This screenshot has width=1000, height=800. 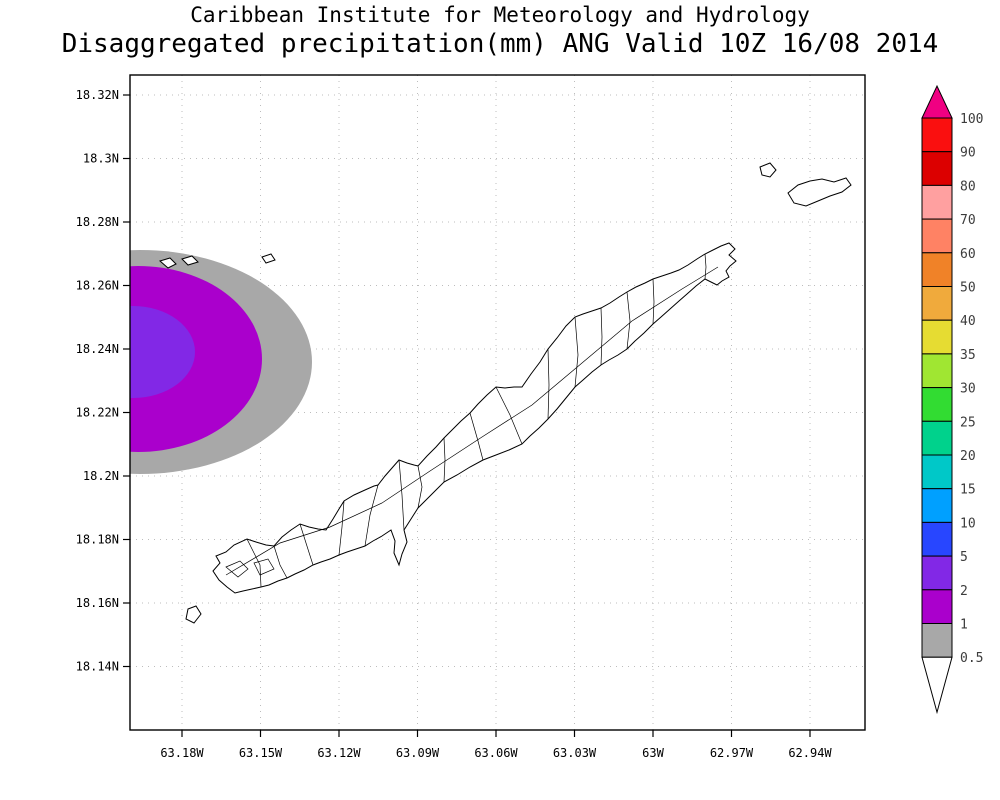 I want to click on colorbar-label: 30, so click(x=968, y=389).